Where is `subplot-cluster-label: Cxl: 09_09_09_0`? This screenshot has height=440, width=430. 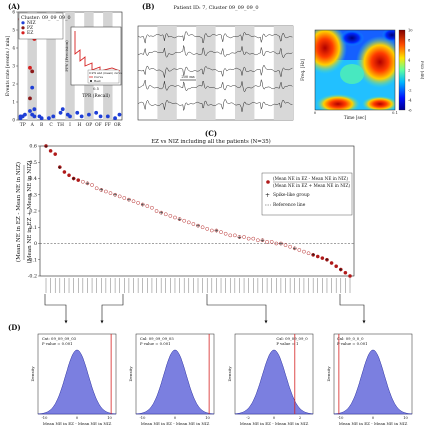 subplot-cluster-label: Cxl: 09_09_09_0 is located at coordinates (292, 338).